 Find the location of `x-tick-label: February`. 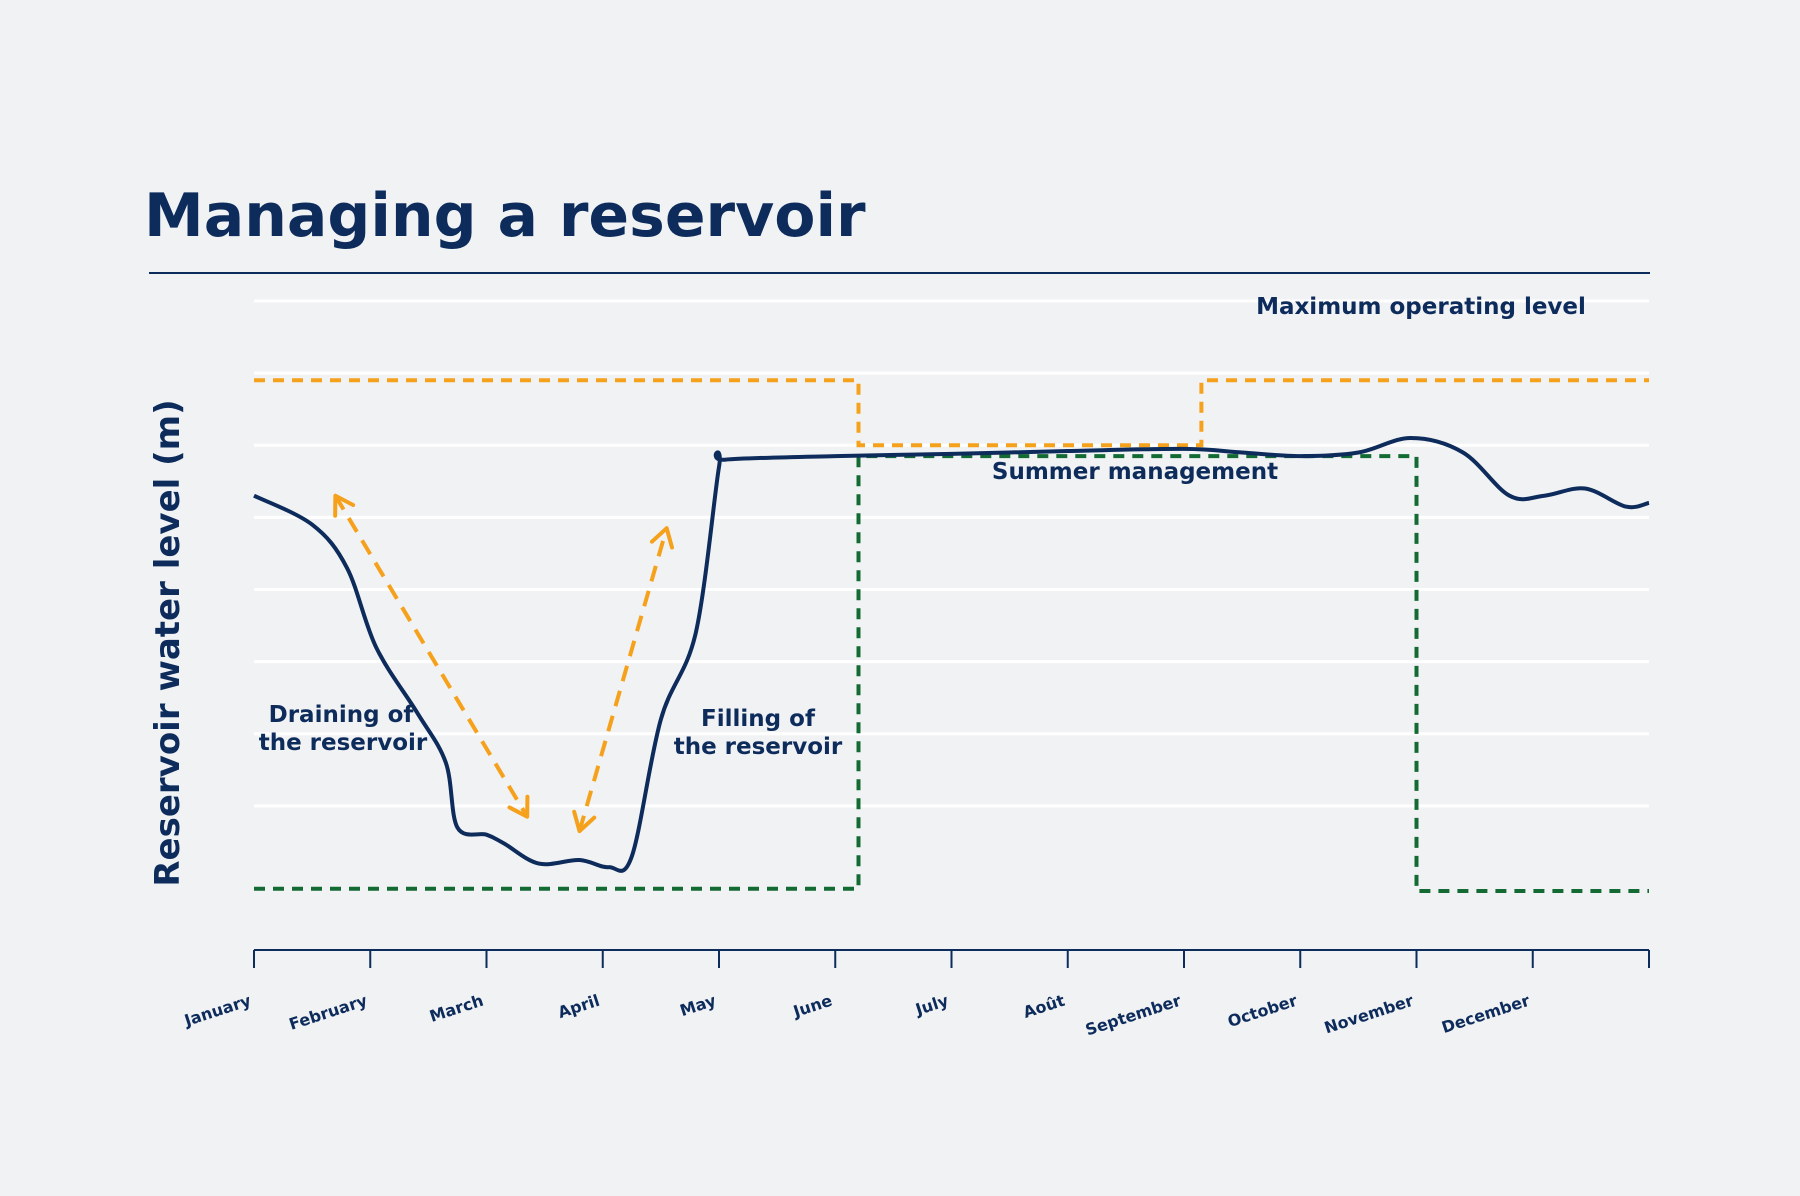

x-tick-label: February is located at coordinates (328, 1012).